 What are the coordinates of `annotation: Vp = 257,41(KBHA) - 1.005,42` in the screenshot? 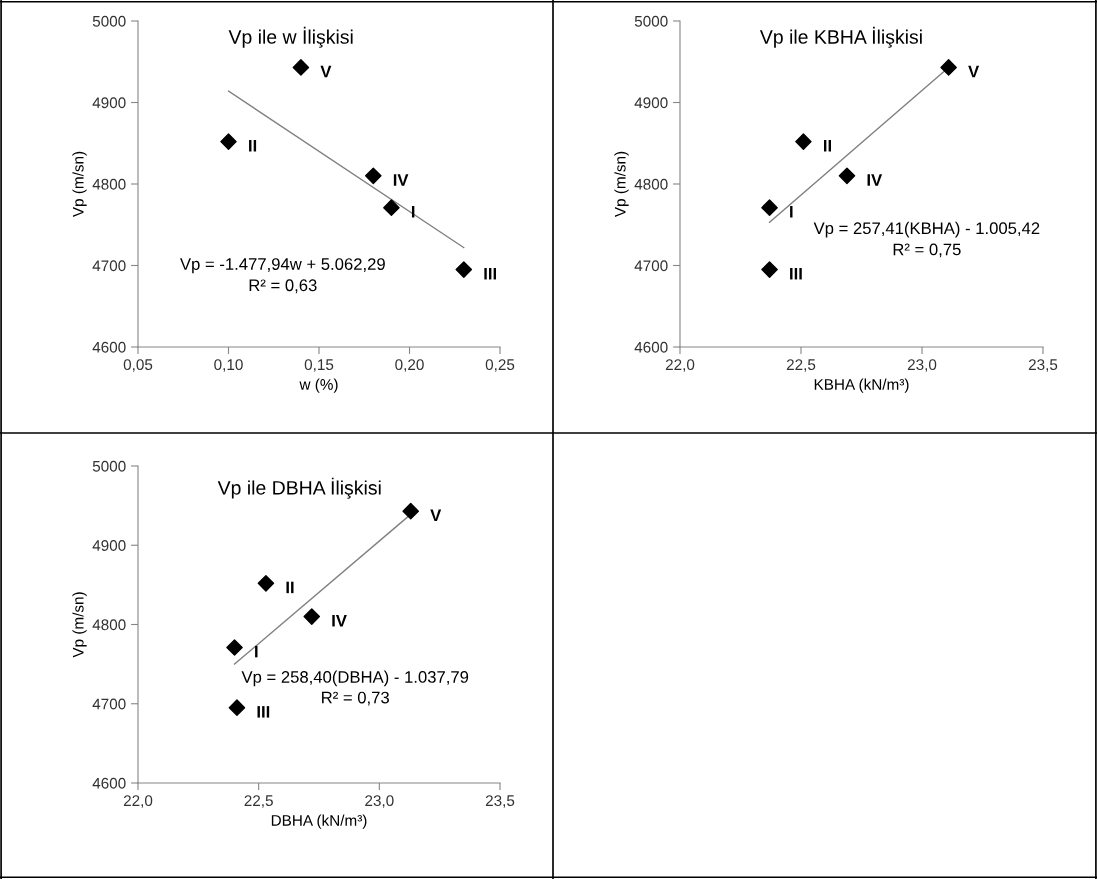 It's located at (926, 229).